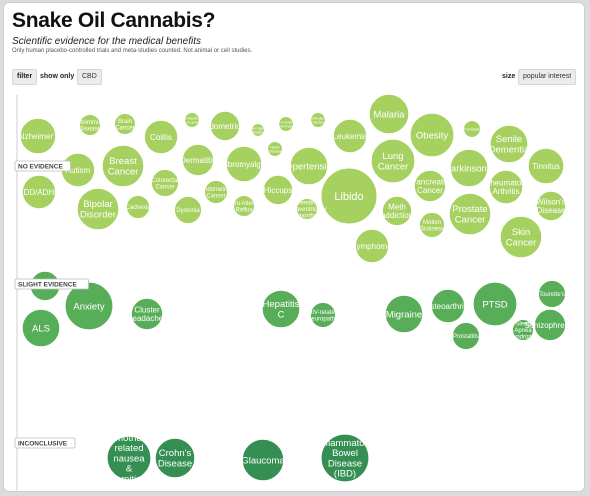 The height and width of the screenshot is (496, 590). I want to click on bubble-libido: Libido, so click(349, 196).